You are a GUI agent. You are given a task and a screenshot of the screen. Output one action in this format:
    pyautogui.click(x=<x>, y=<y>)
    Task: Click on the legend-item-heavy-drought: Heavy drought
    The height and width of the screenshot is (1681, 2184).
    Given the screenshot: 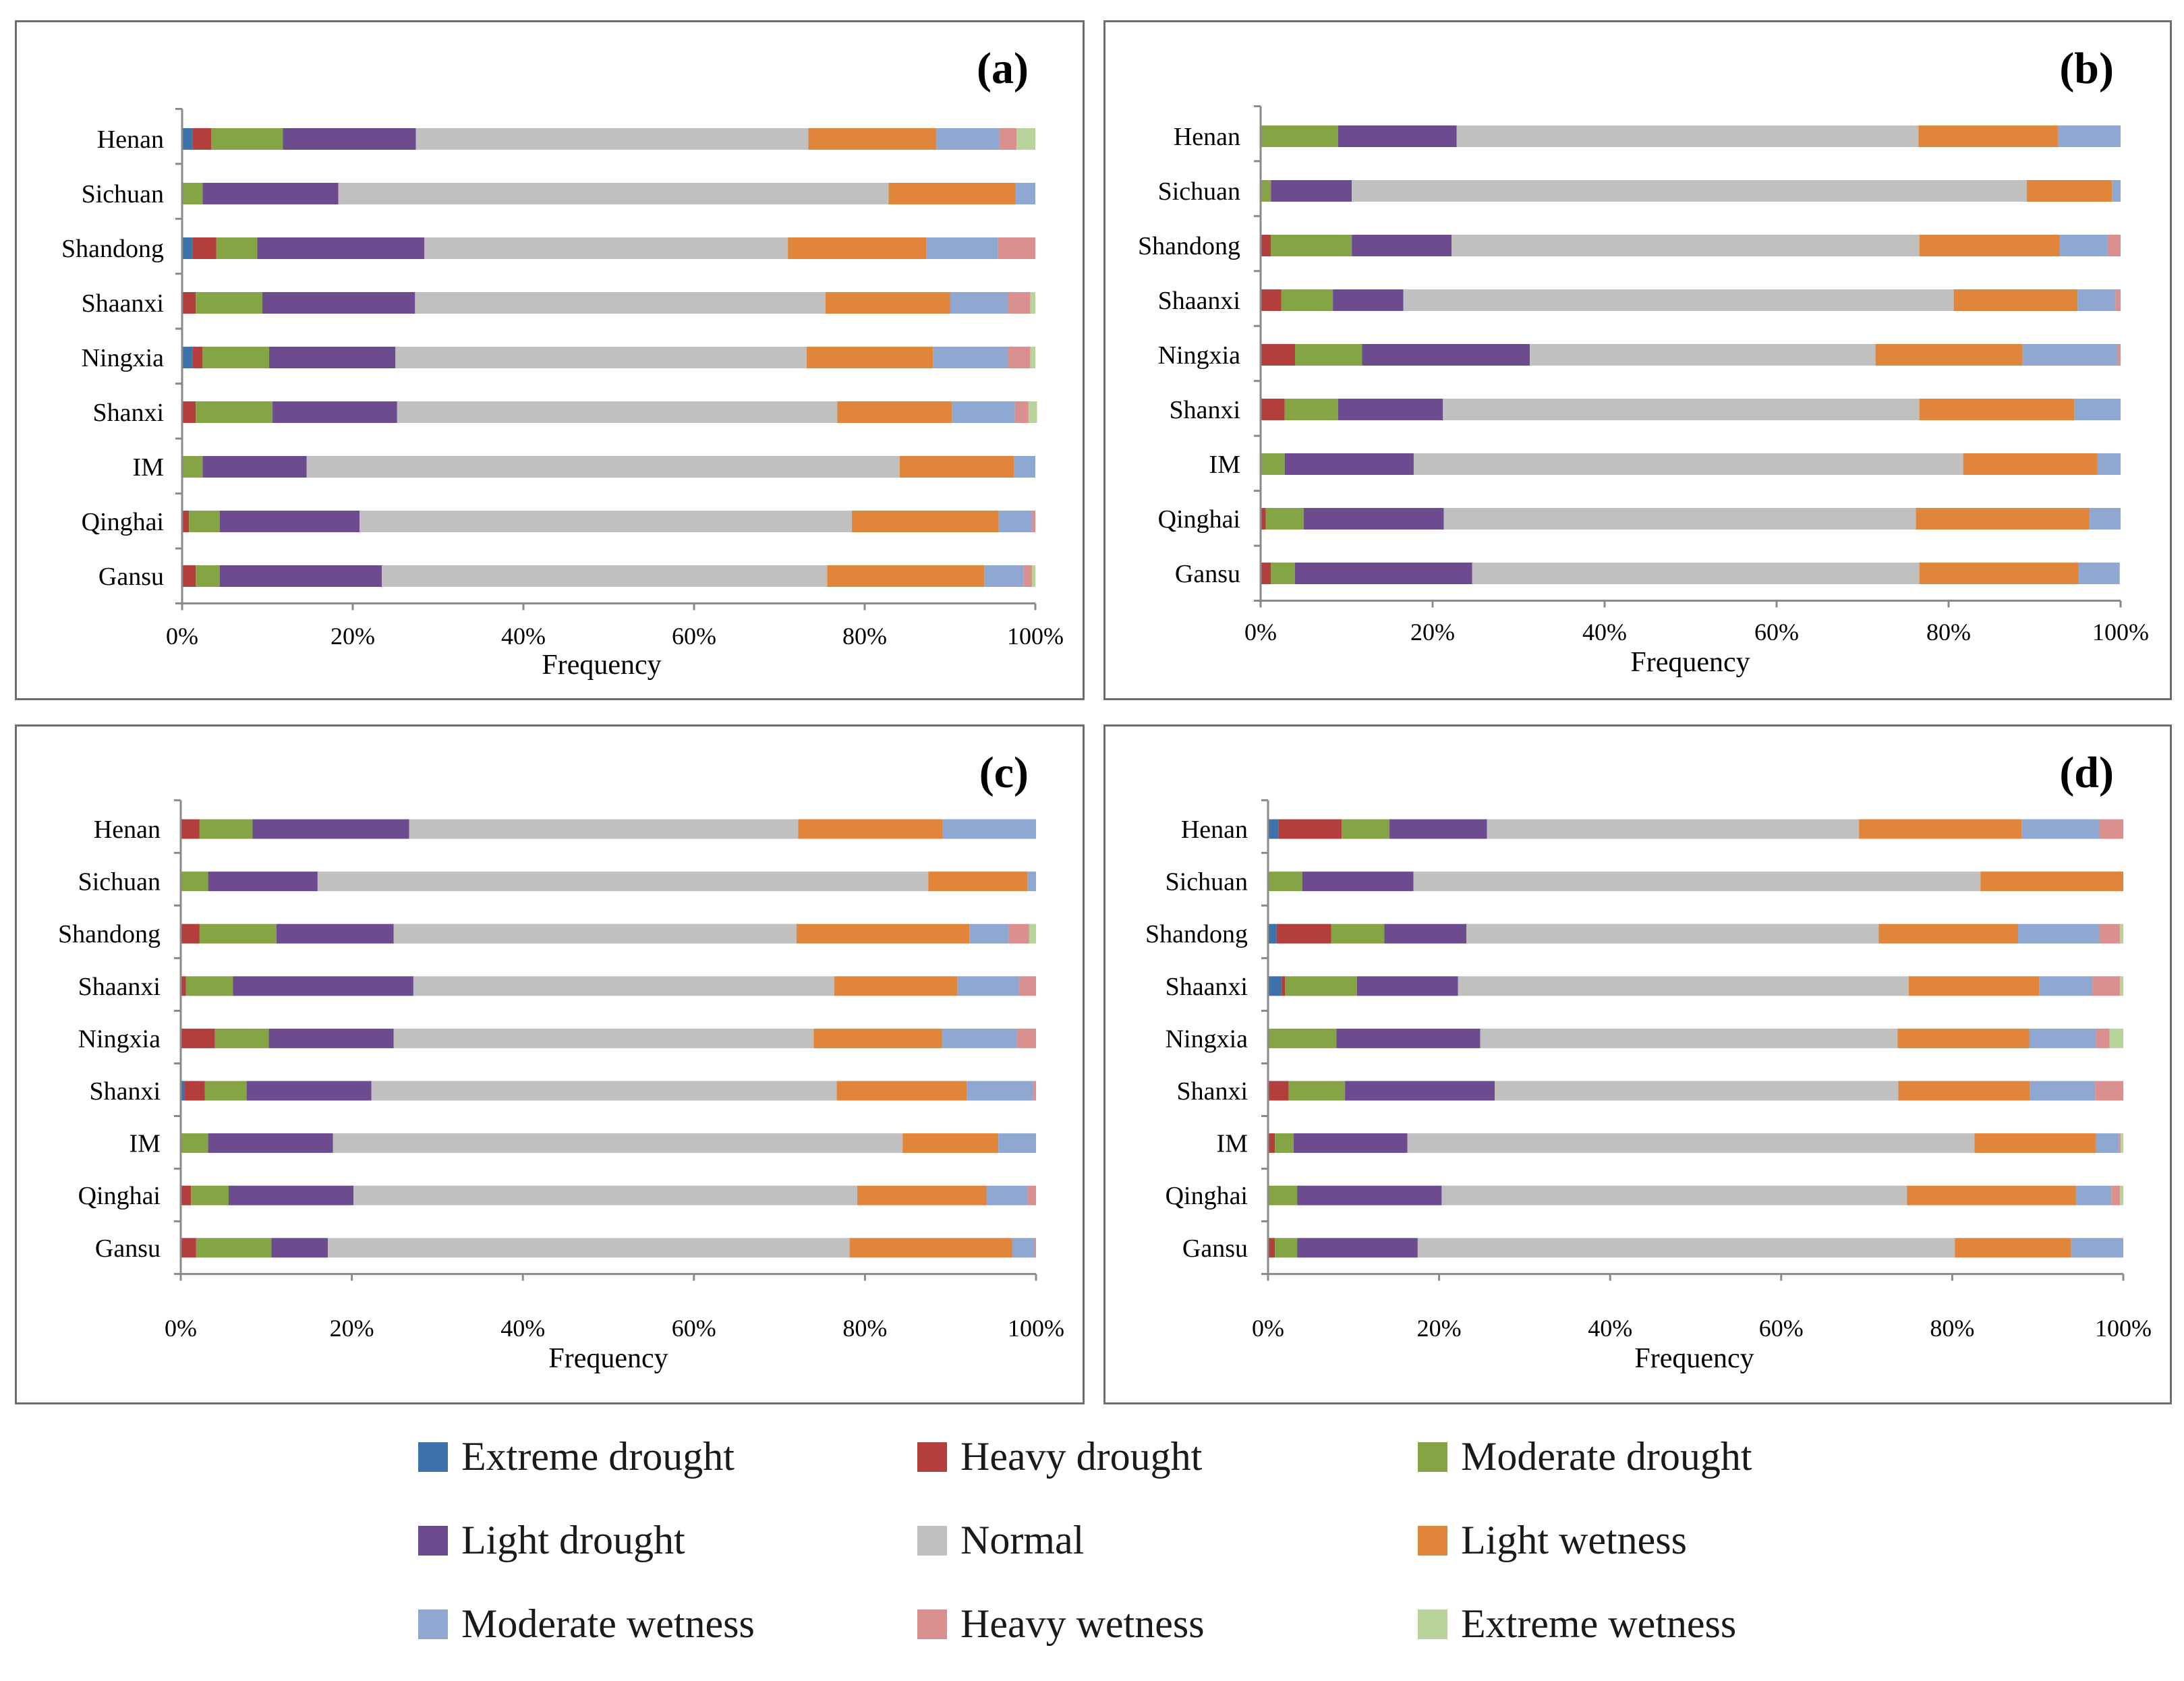 What is the action you would take?
    pyautogui.click(x=1059, y=1456)
    